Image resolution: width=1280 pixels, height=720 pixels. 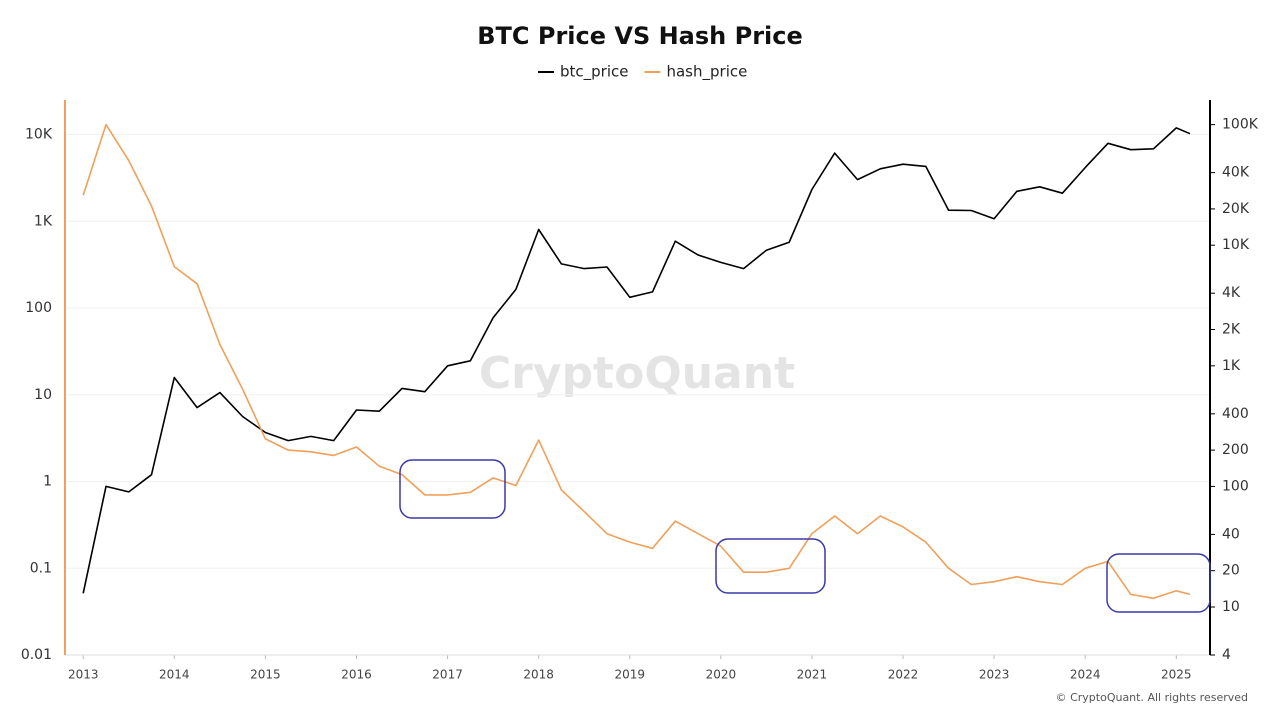 What do you see at coordinates (594, 72) in the screenshot?
I see `legend-label: btc_price` at bounding box center [594, 72].